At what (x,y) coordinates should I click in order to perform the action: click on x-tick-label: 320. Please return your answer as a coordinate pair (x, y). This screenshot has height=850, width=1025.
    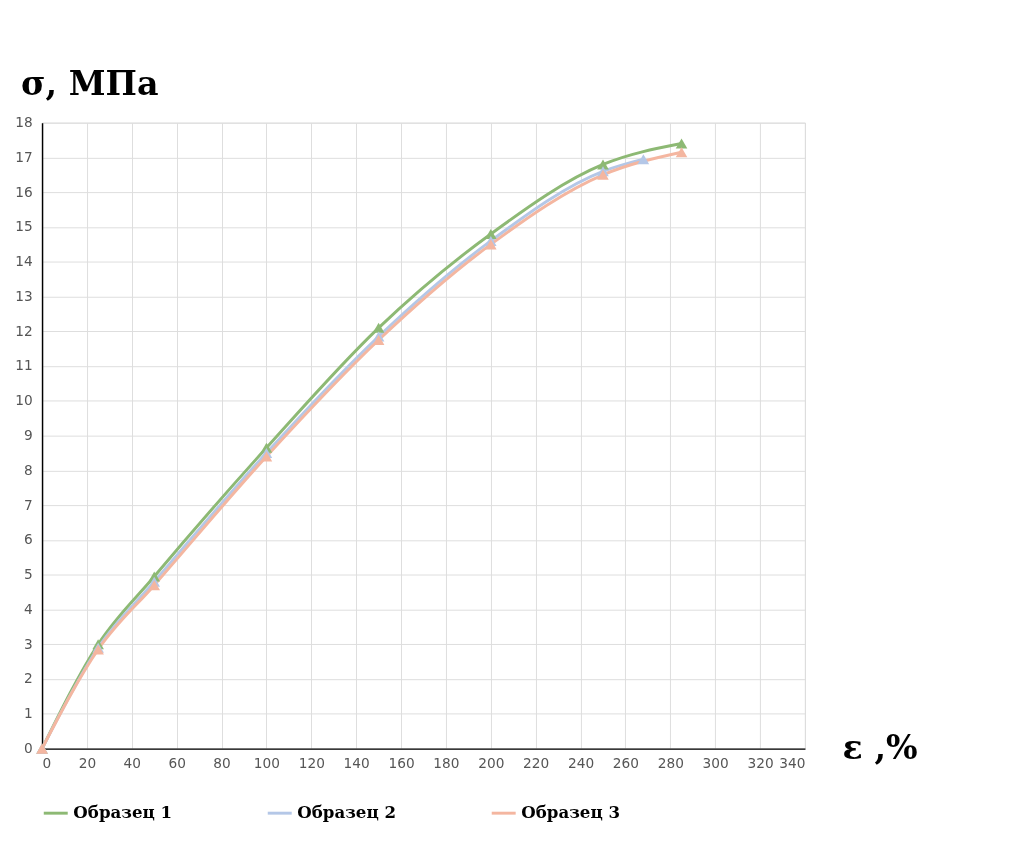
    Looking at the image, I should click on (760, 762).